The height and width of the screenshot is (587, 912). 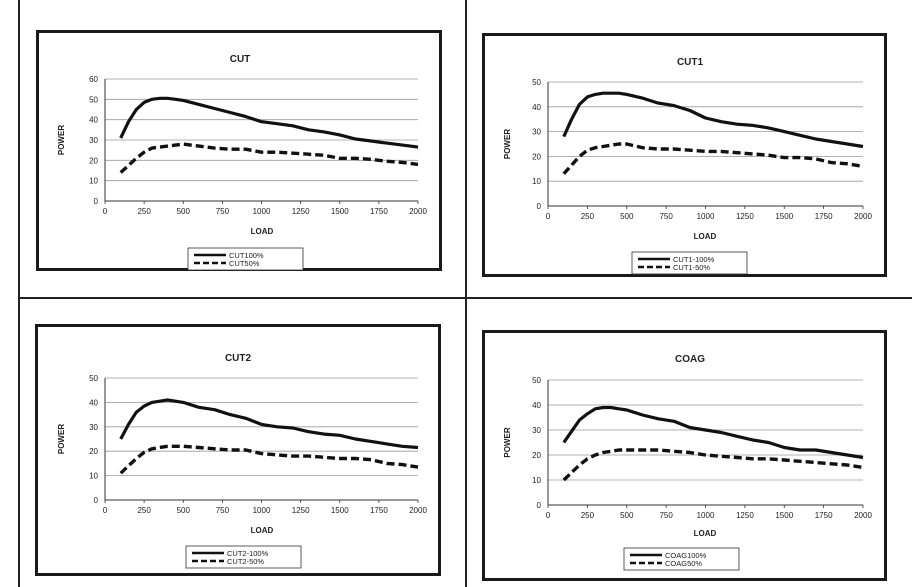 I want to click on quadrant-border-left, so click(x=19, y=293).